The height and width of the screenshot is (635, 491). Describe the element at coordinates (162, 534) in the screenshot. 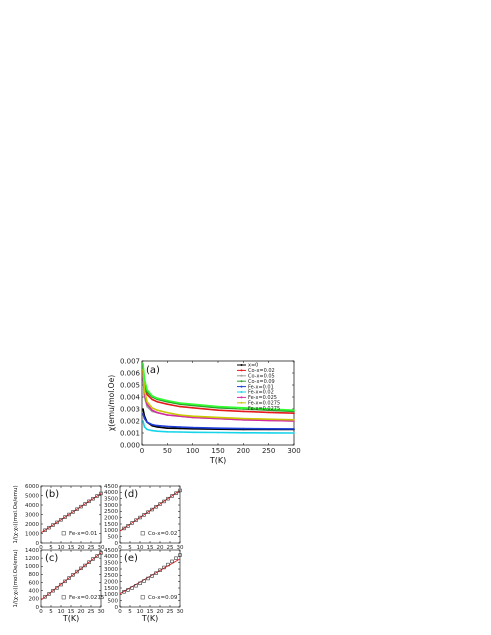

I see `annotation-label: Co-x=0.02` at that location.